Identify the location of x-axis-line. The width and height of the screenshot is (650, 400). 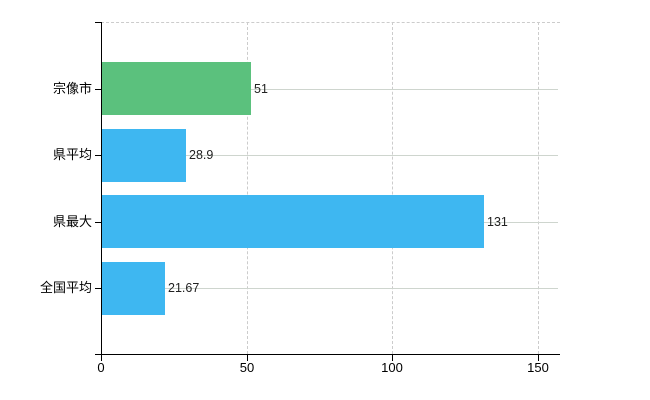
(327, 354).